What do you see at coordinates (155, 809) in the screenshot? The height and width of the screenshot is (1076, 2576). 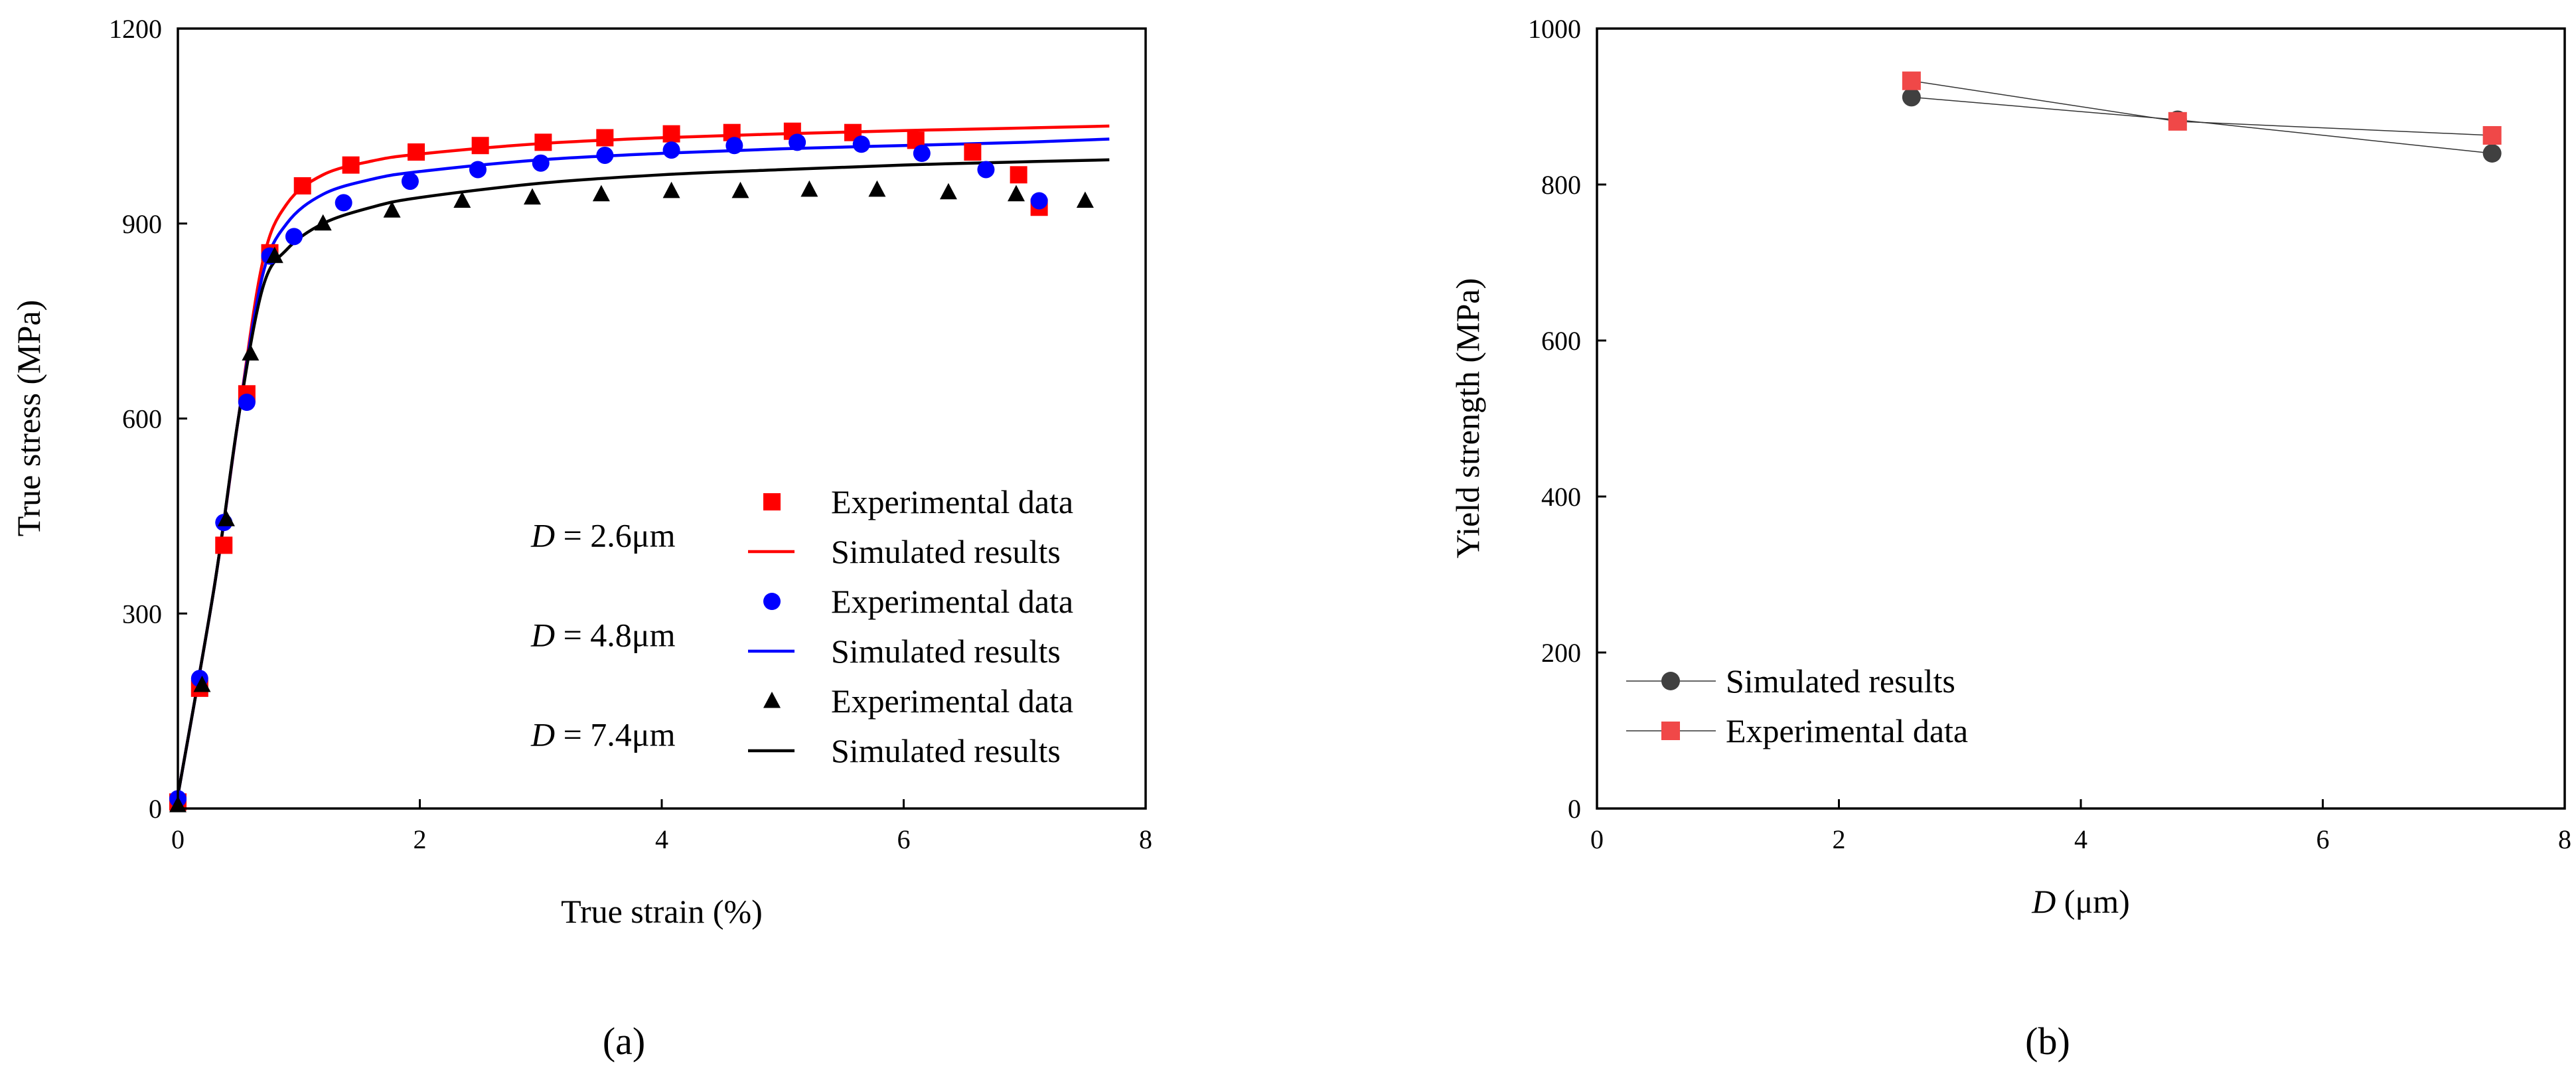 I see `panel-a-y-tick-label: 0` at bounding box center [155, 809].